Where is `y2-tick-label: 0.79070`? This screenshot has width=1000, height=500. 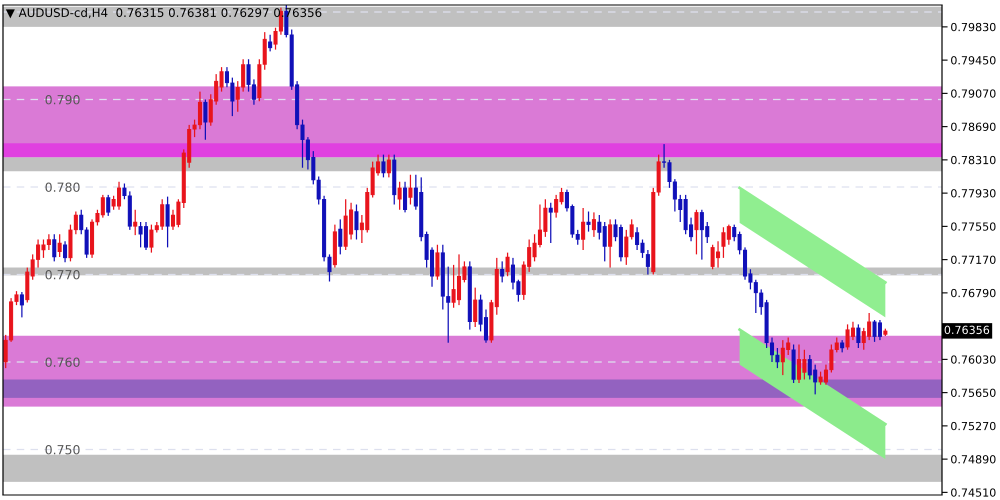 y2-tick-label: 0.79070 is located at coordinates (973, 93).